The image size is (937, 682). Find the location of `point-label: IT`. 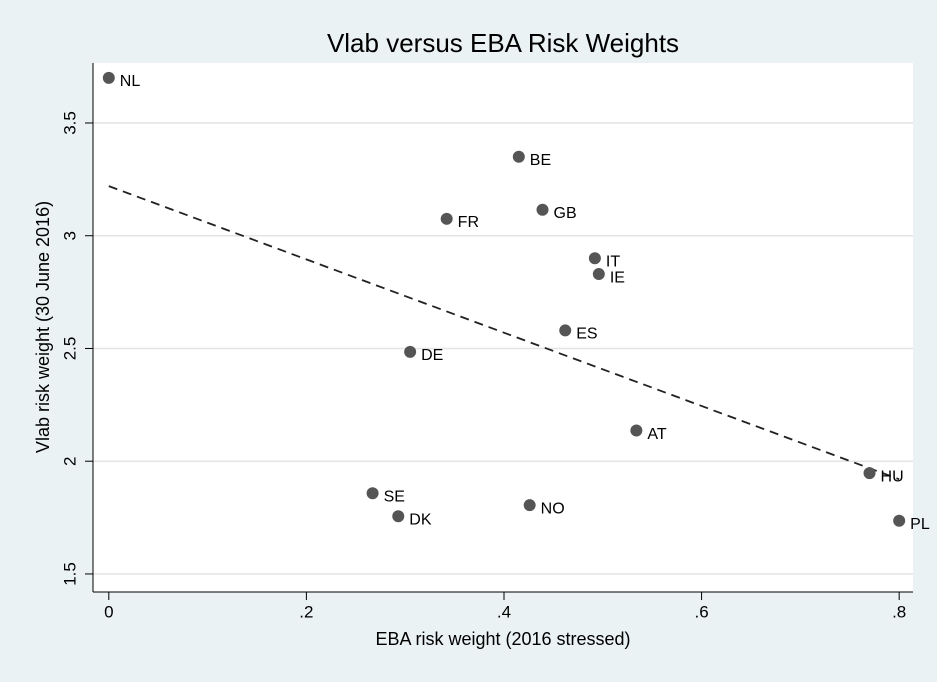

point-label: IT is located at coordinates (613, 261).